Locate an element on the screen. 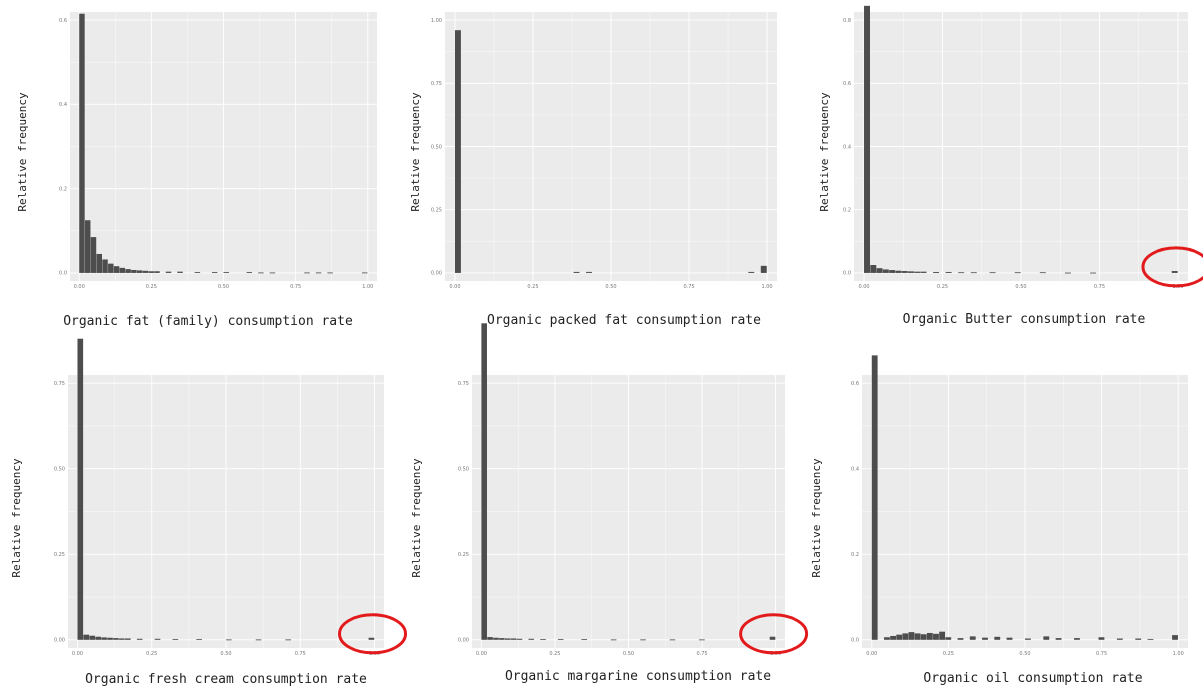  y-tick-label: 1.00 is located at coordinates (436, 21).